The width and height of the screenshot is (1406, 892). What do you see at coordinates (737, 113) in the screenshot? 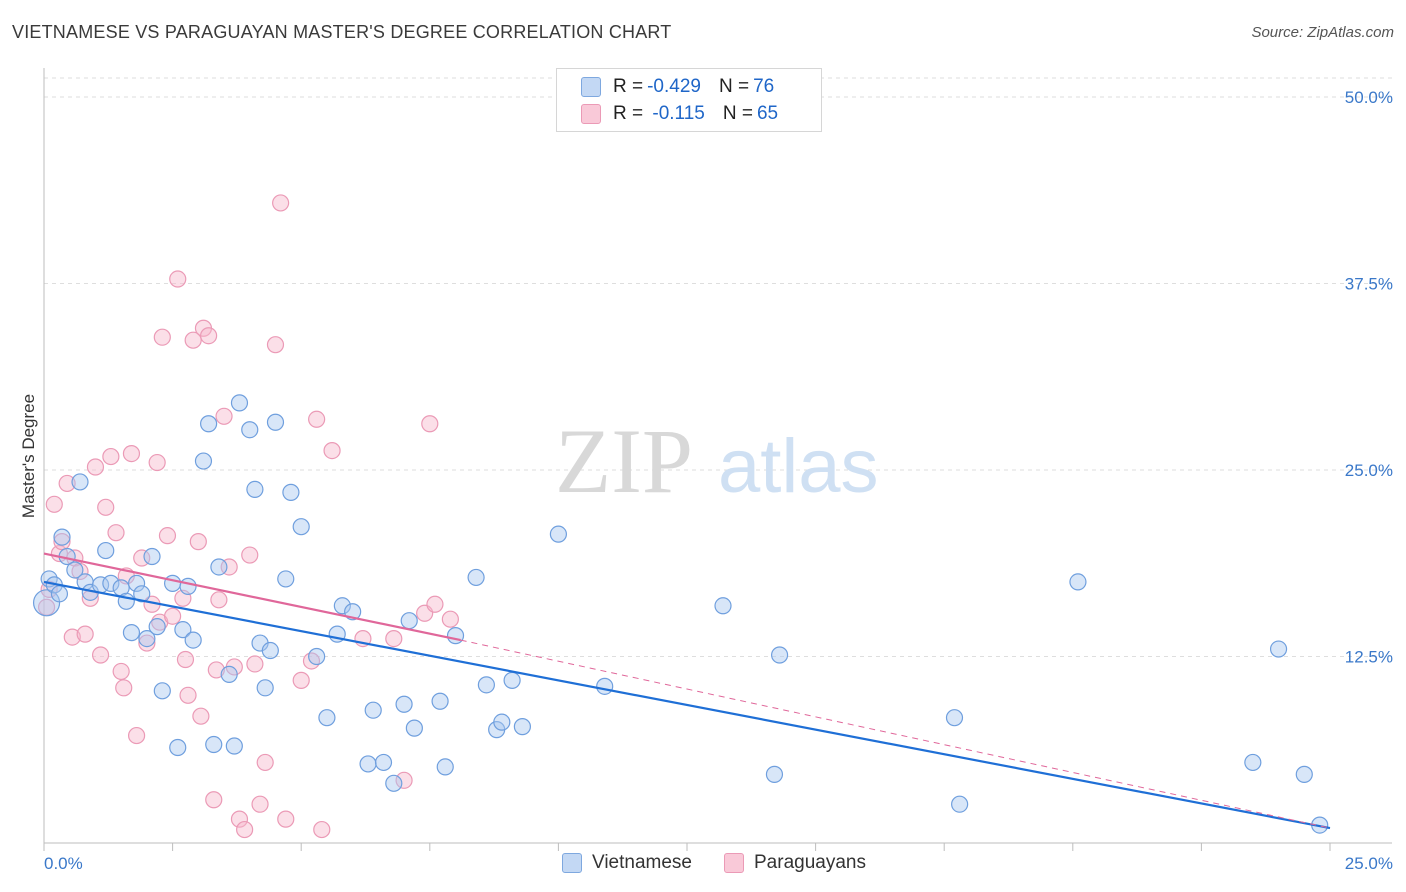
I see `legend-n-label: N =` at bounding box center [737, 113].